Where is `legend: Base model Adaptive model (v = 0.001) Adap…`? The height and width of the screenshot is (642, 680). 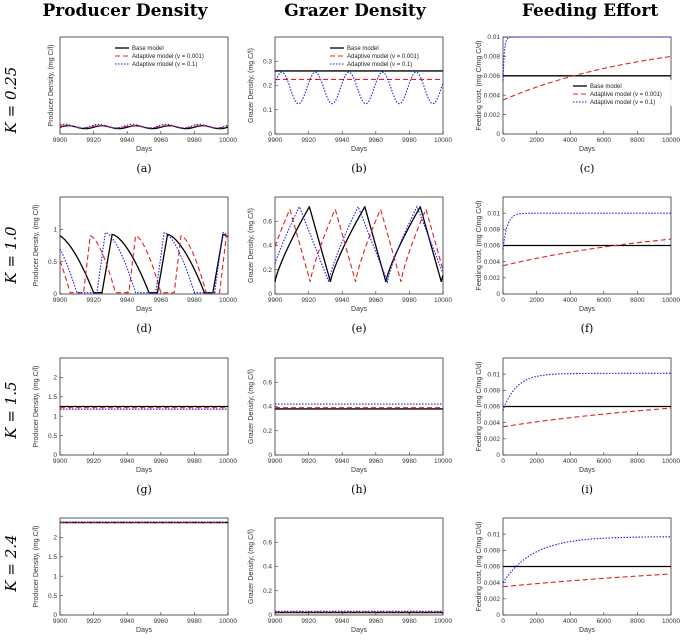
legend: Base model Adaptive model (v = 0.001) Adap… is located at coordinates (380, 55).